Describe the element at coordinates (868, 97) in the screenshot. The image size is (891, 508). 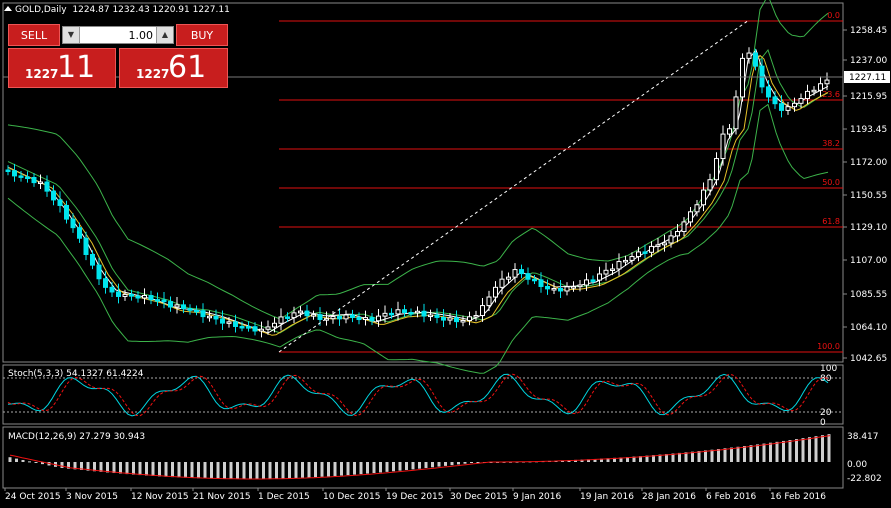
I see `price-label: 1215.95` at that location.